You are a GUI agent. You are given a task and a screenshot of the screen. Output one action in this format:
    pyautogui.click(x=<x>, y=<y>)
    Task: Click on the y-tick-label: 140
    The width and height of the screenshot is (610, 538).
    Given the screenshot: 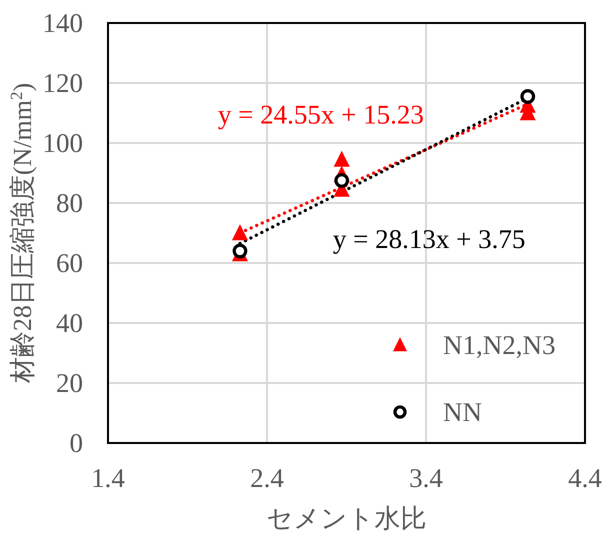 What is the action you would take?
    pyautogui.click(x=62, y=23)
    